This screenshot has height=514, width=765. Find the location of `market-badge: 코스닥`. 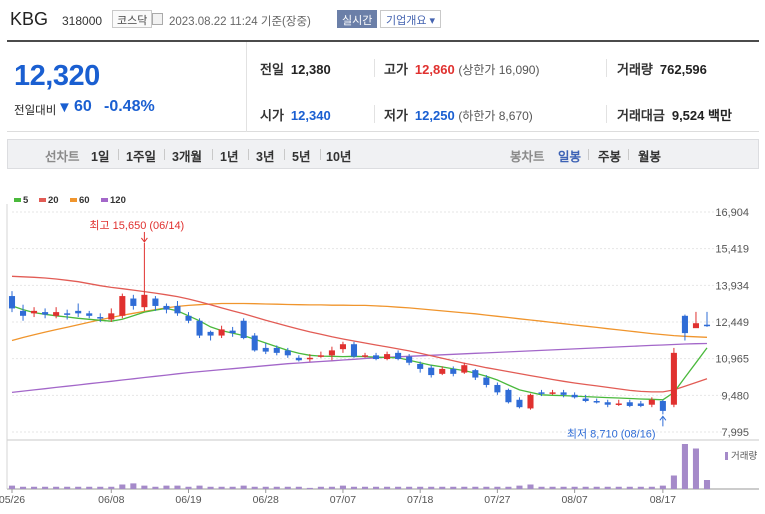

market-badge: 코스닥 is located at coordinates (132, 19).